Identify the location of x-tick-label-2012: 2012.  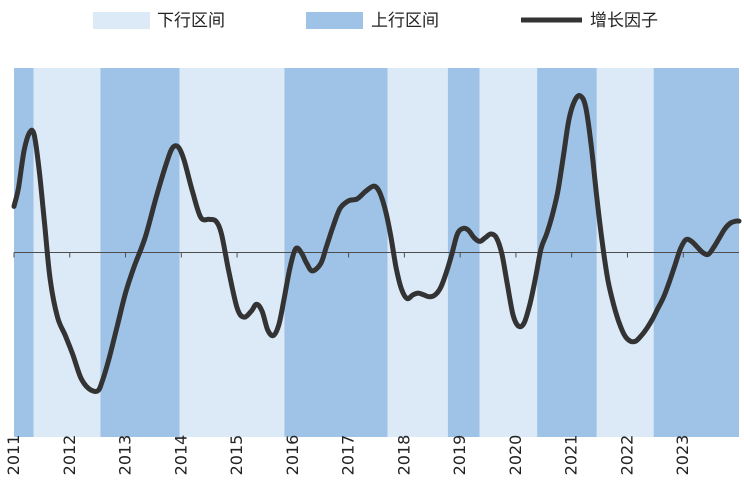
(69, 455).